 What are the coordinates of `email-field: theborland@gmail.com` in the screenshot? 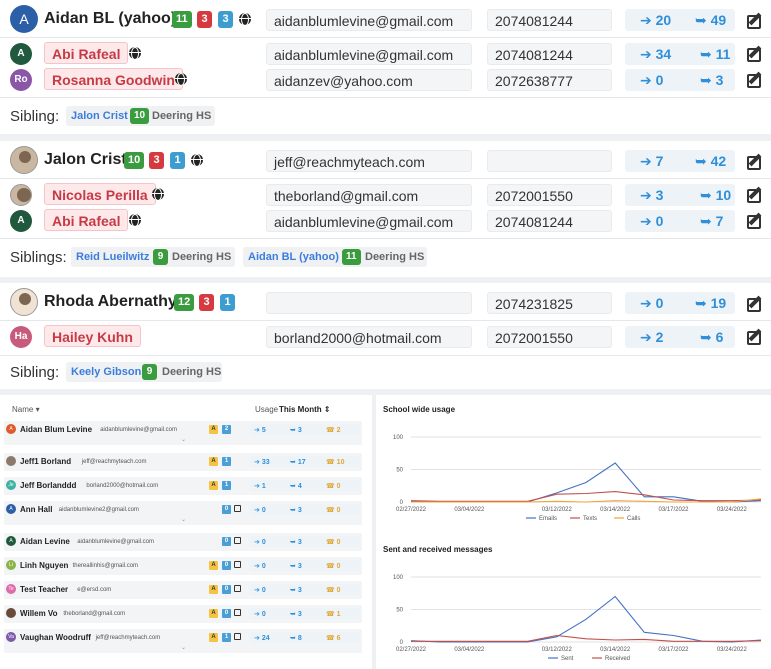 It's located at (369, 195).